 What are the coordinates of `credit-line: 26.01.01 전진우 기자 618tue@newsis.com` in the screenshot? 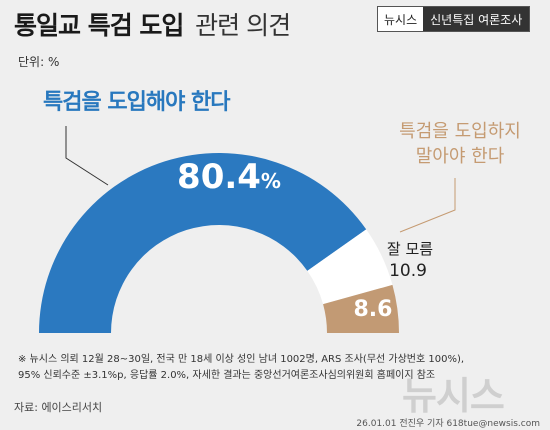 It's located at (448, 424).